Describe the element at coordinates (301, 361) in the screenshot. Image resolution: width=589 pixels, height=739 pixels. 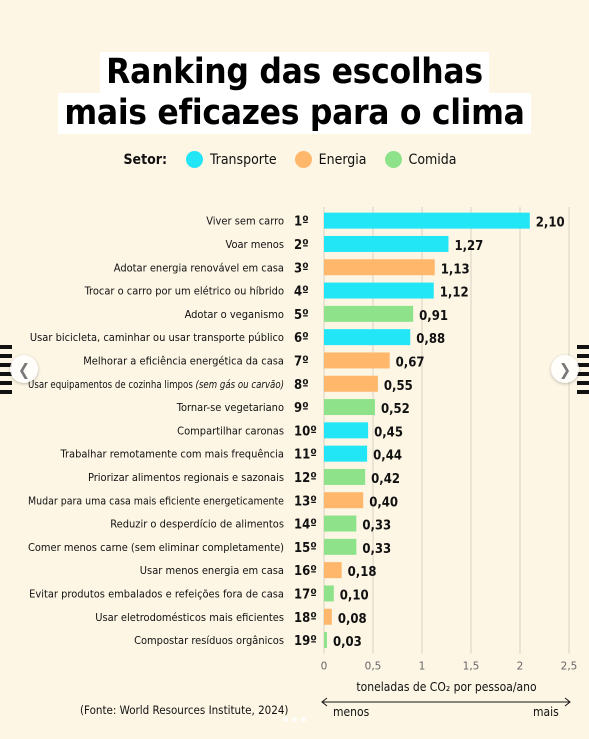
I see `rank-label: 7º` at that location.